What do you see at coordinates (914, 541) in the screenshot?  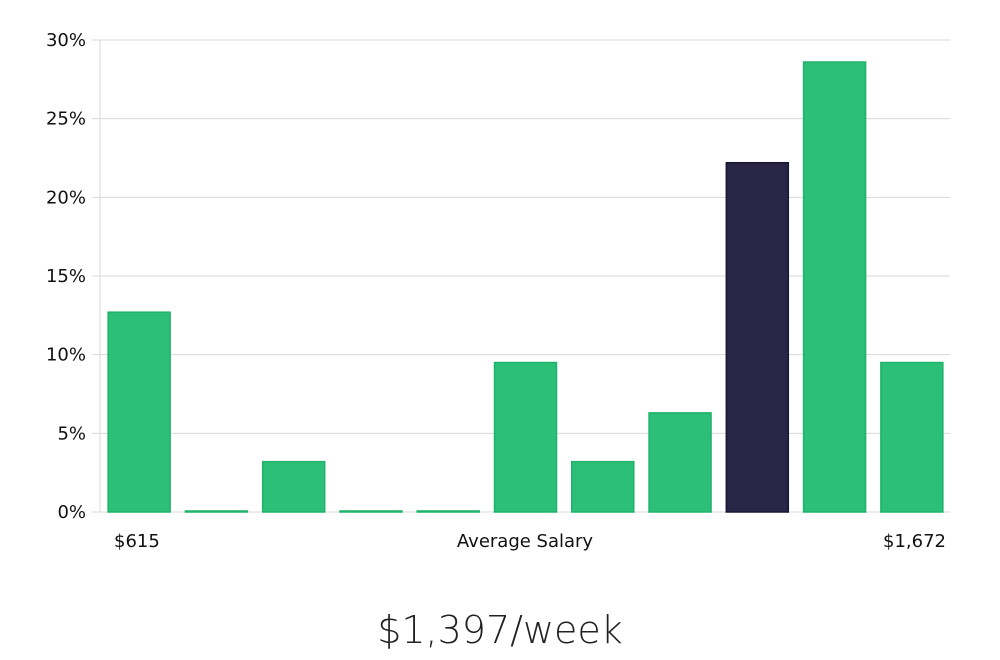 I see `x-max-label: $1,672` at bounding box center [914, 541].